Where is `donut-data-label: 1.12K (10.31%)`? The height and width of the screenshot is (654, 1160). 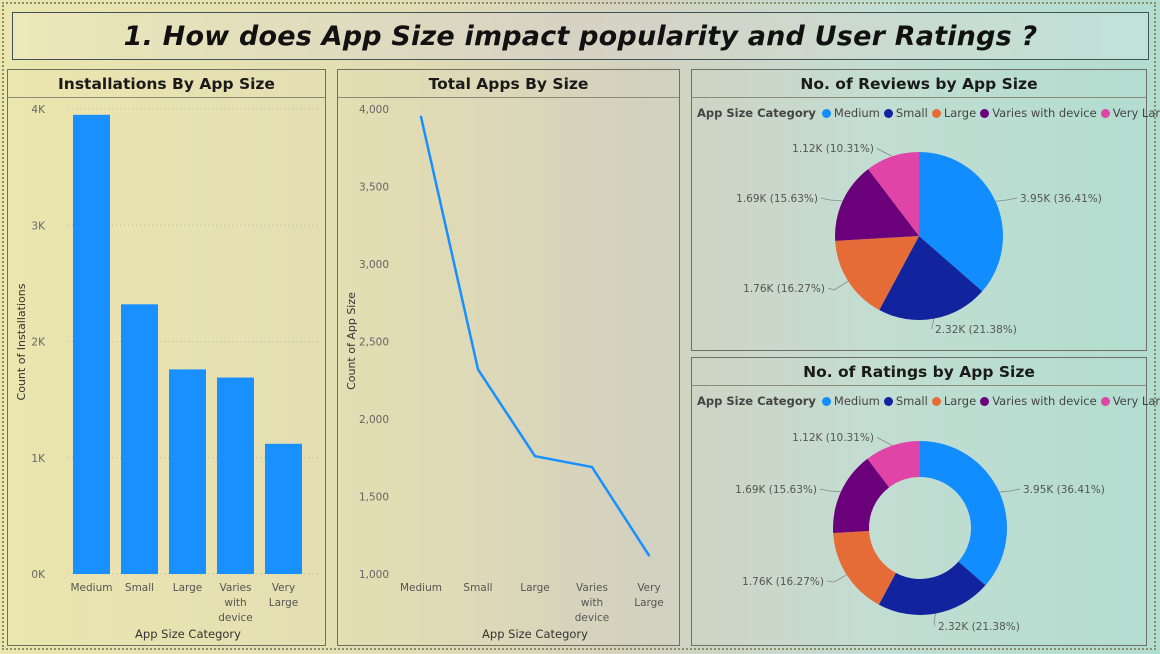
donut-data-label: 1.12K (10.31%) is located at coordinates (833, 438).